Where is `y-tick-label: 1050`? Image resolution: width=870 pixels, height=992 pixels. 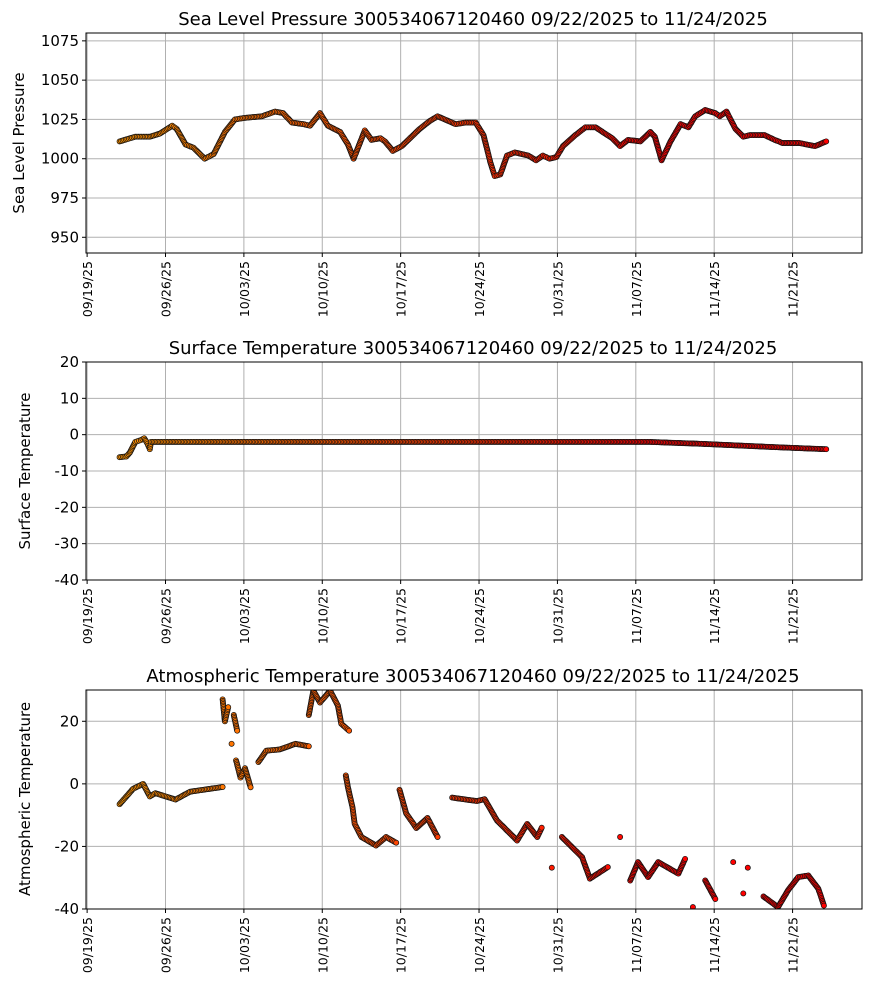 y-tick-label: 1050 is located at coordinates (60, 80).